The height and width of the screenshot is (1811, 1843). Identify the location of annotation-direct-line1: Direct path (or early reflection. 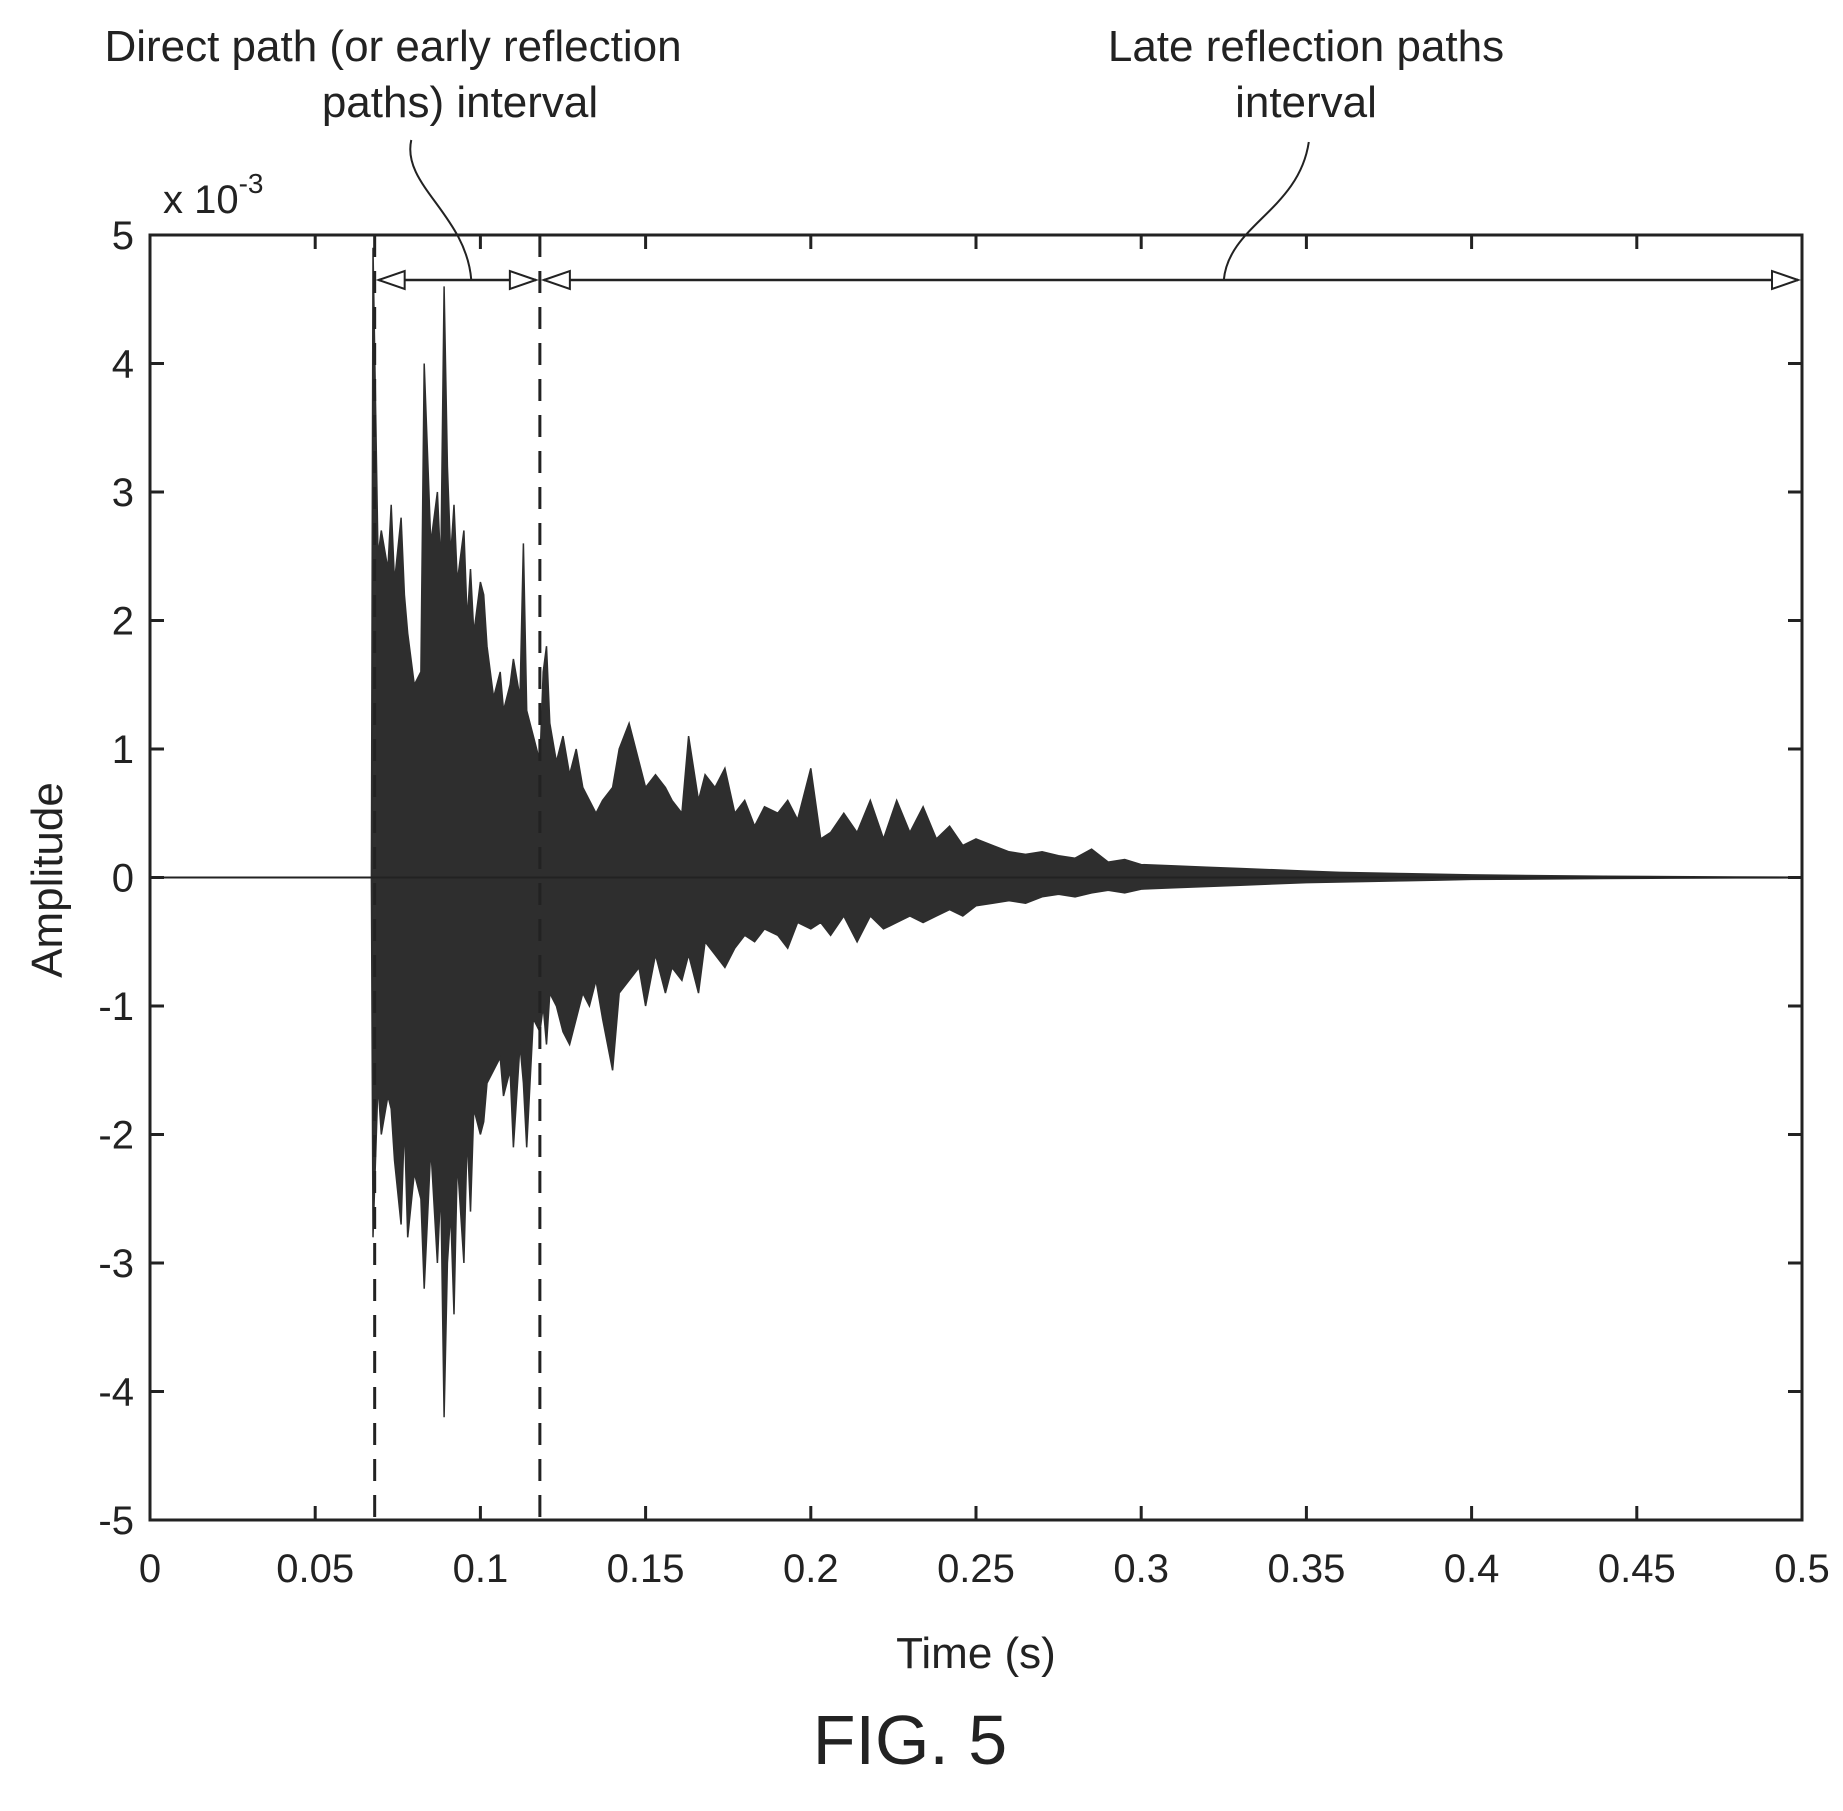
(392, 46).